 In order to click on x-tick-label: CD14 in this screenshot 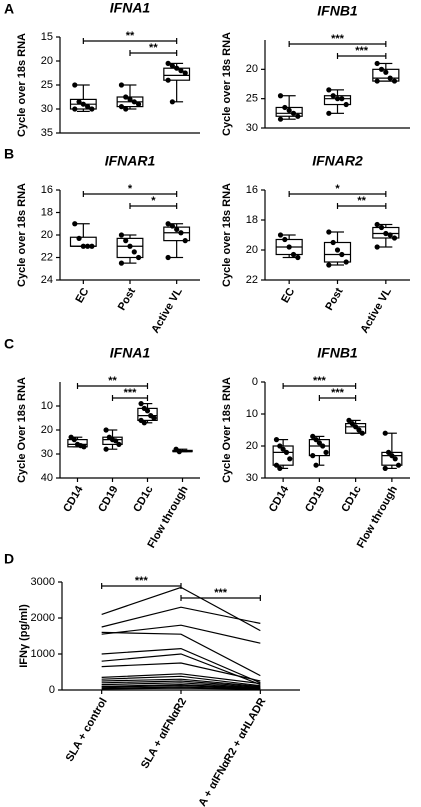, I will do `click(73, 498)`.